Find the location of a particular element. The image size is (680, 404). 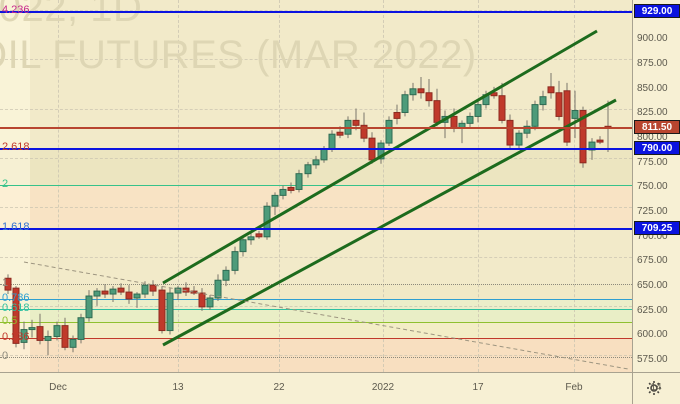

fib-label-0-618: 0.618 is located at coordinates (16, 307).